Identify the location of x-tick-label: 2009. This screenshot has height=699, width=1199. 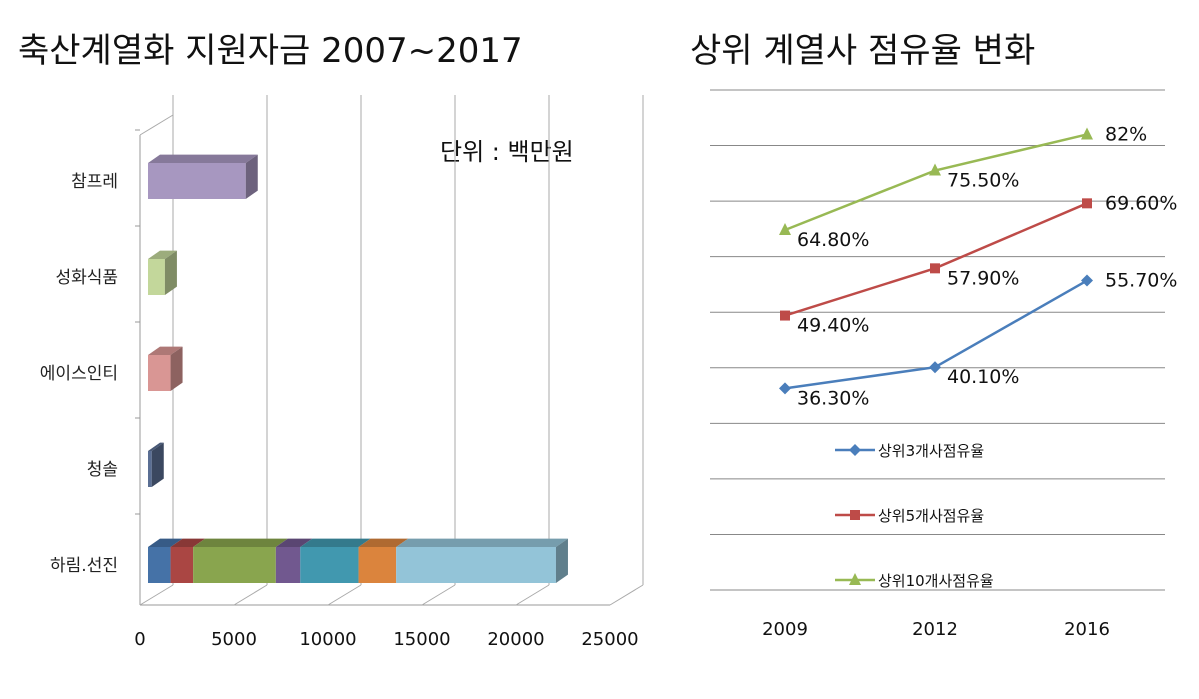
(785, 629).